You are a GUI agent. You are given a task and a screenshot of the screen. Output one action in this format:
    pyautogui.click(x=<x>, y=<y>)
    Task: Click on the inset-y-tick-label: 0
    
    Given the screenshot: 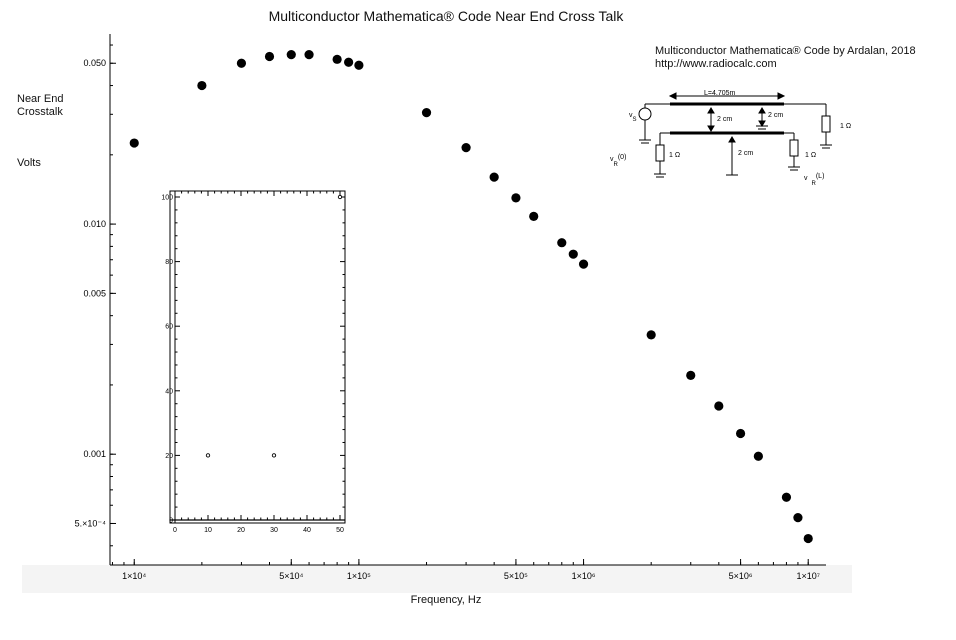 What is the action you would take?
    pyautogui.click(x=171, y=521)
    